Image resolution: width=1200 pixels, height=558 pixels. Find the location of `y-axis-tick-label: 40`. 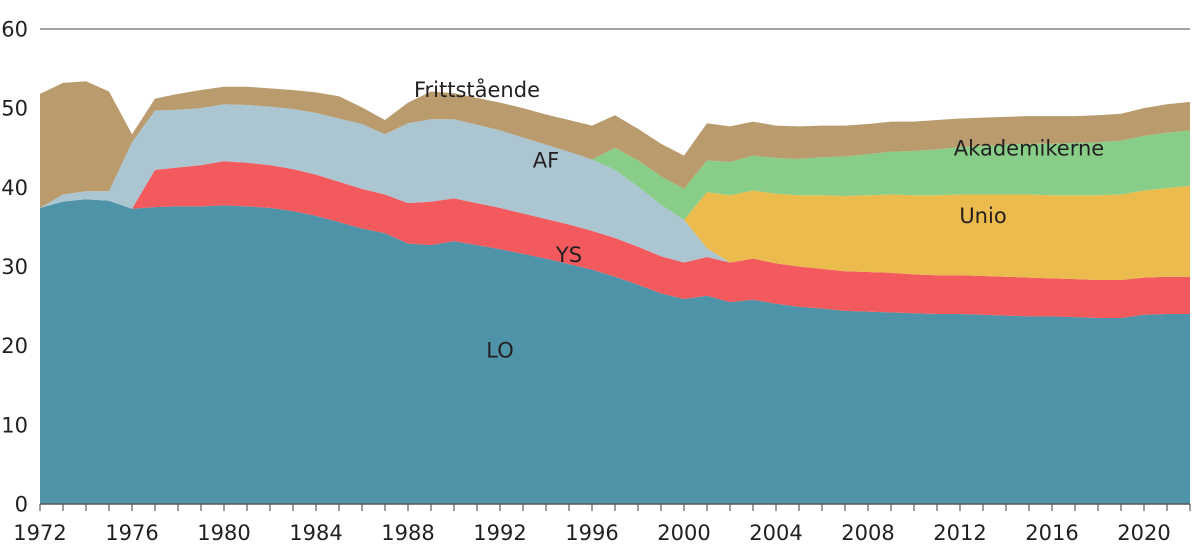

y-axis-tick-label: 40 is located at coordinates (14, 188).